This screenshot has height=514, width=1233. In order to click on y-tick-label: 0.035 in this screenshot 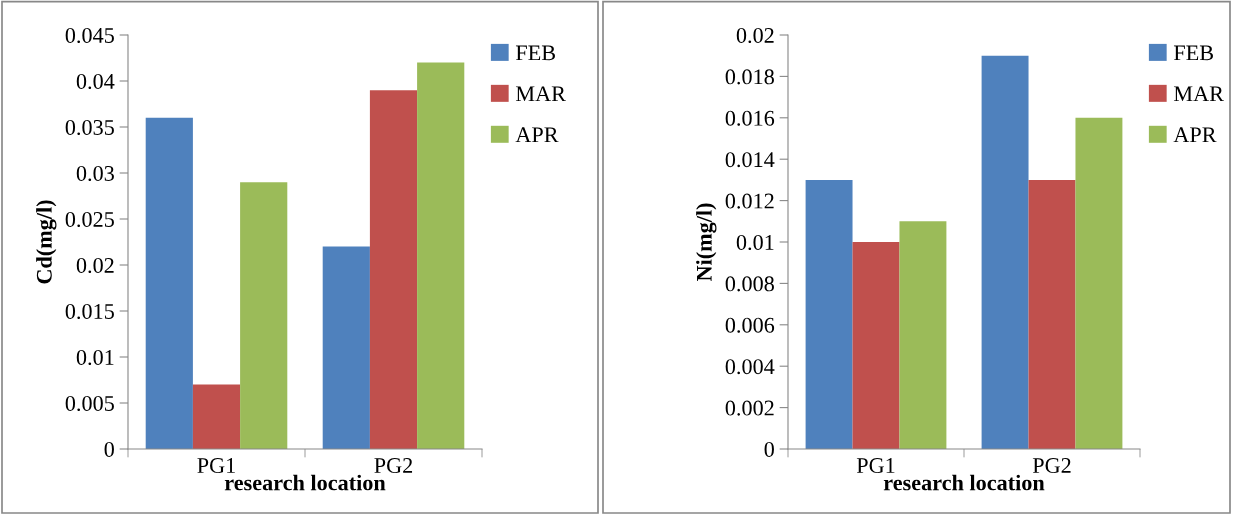, I will do `click(89, 127)`.